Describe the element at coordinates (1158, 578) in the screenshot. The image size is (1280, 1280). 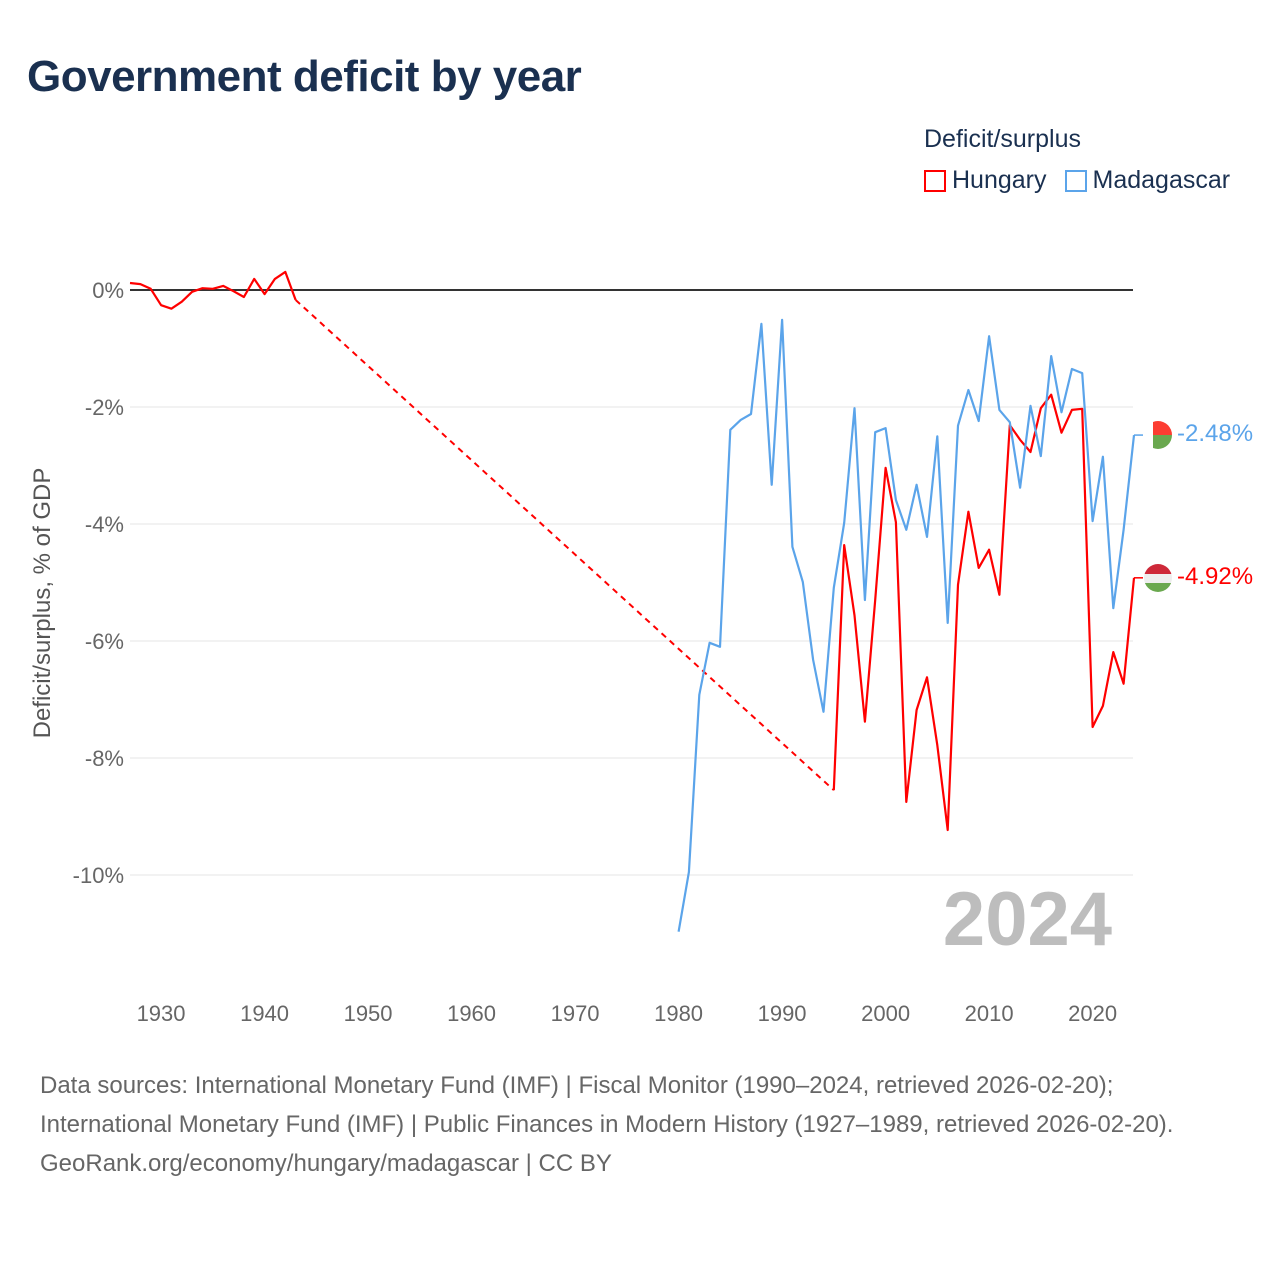
I see `hungary-flag-icon` at that location.